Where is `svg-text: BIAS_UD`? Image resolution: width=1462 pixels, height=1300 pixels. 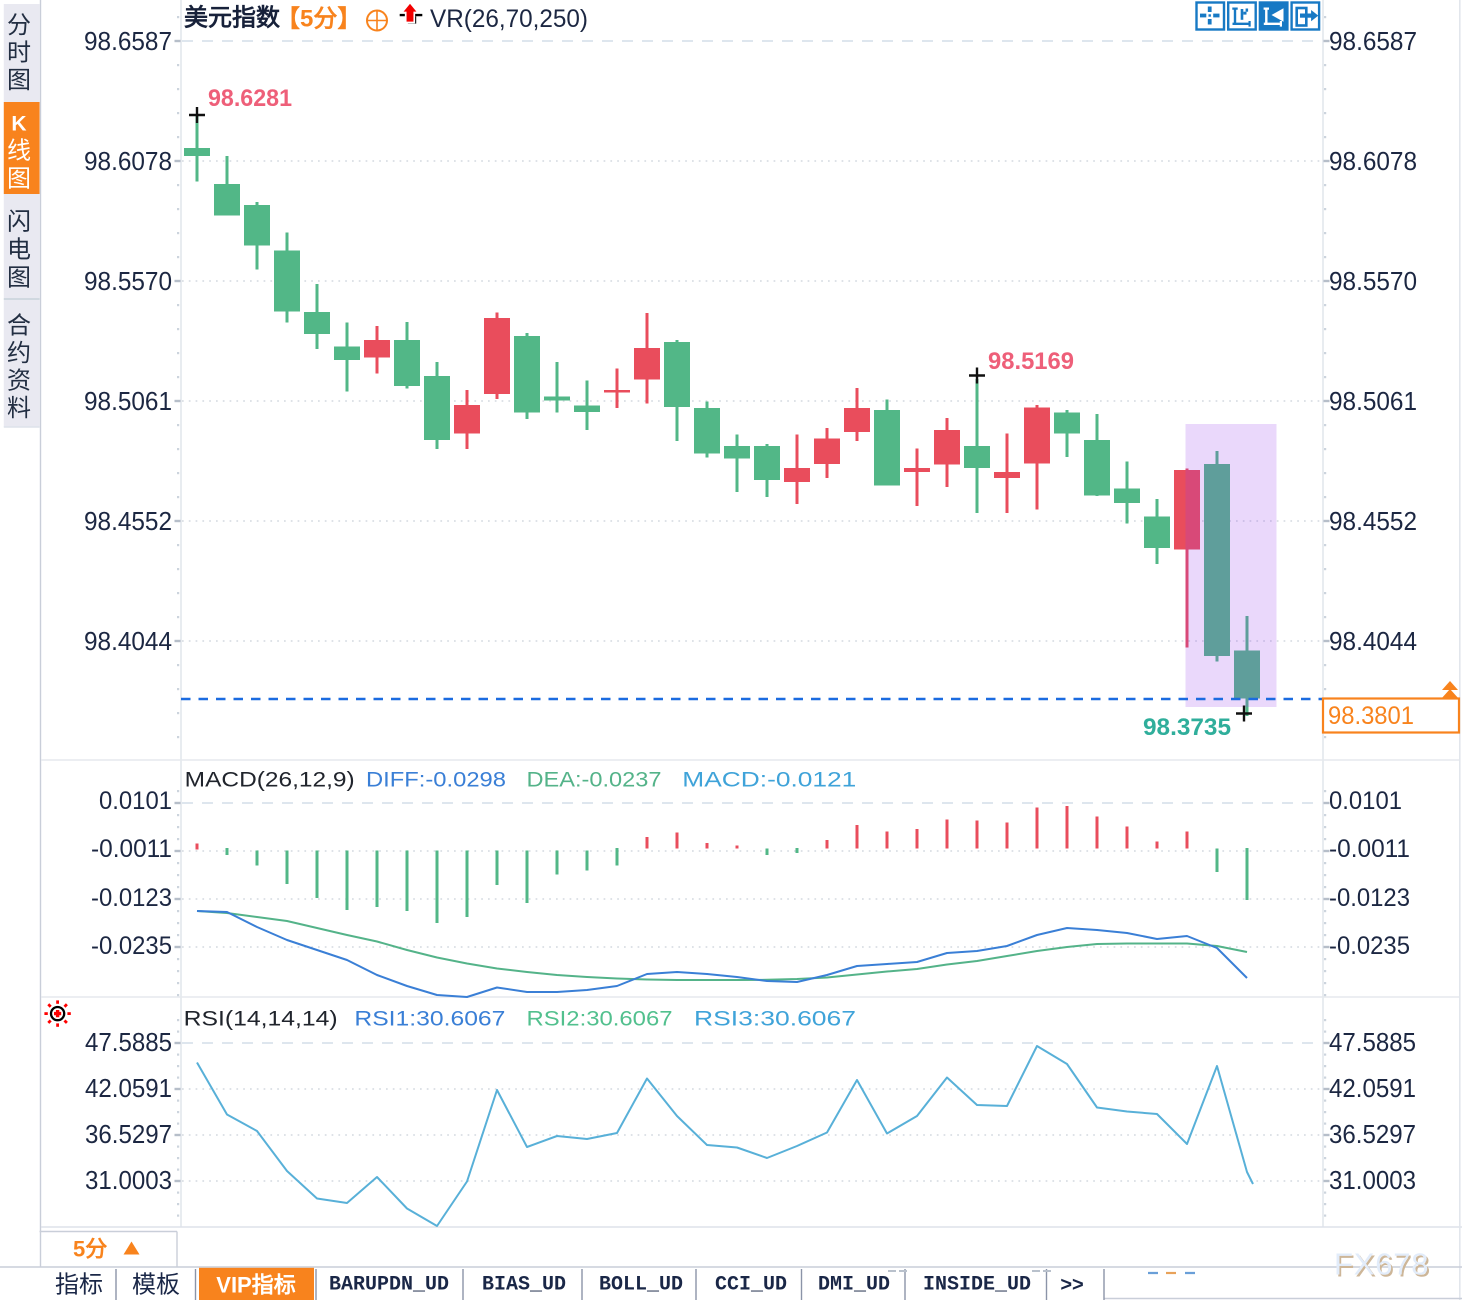 svg-text: BIAS_UD is located at coordinates (524, 1285).